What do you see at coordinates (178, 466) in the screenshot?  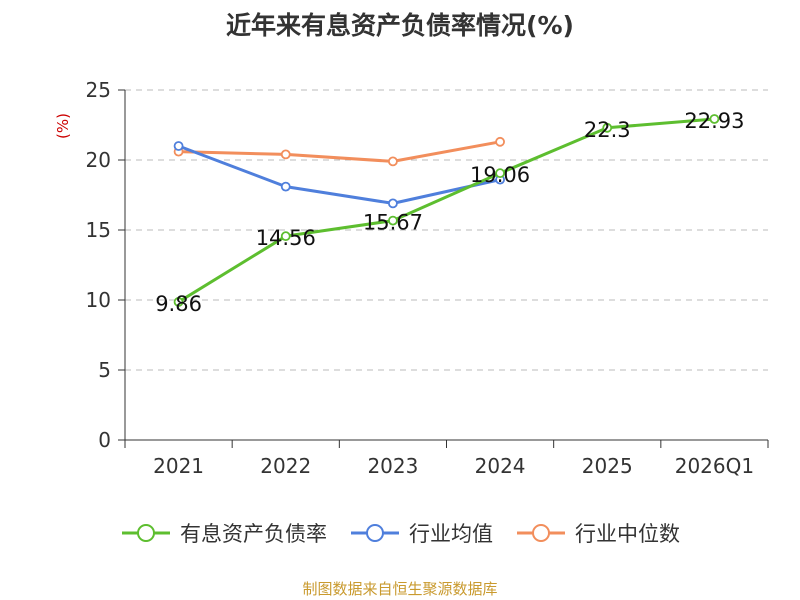 I see `x-tick-label: 2021` at bounding box center [178, 466].